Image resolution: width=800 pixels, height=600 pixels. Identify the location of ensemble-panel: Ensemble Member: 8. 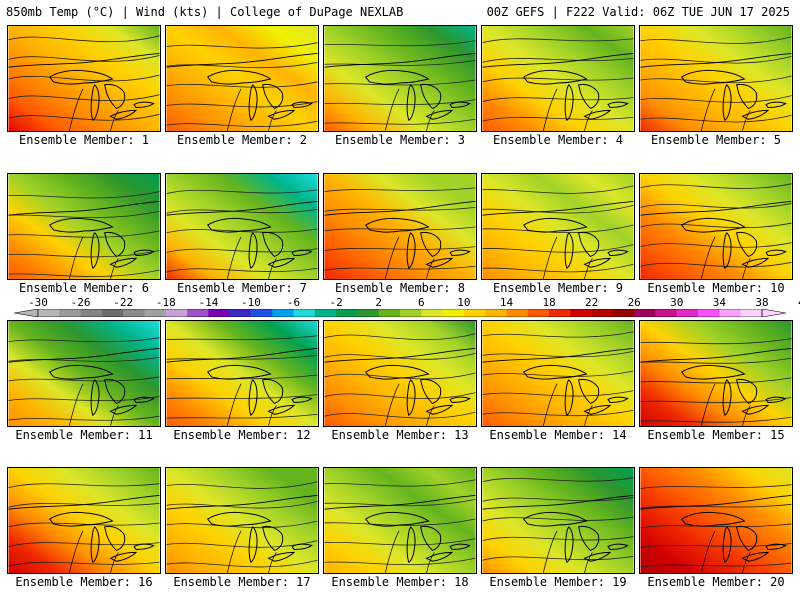
(400, 237).